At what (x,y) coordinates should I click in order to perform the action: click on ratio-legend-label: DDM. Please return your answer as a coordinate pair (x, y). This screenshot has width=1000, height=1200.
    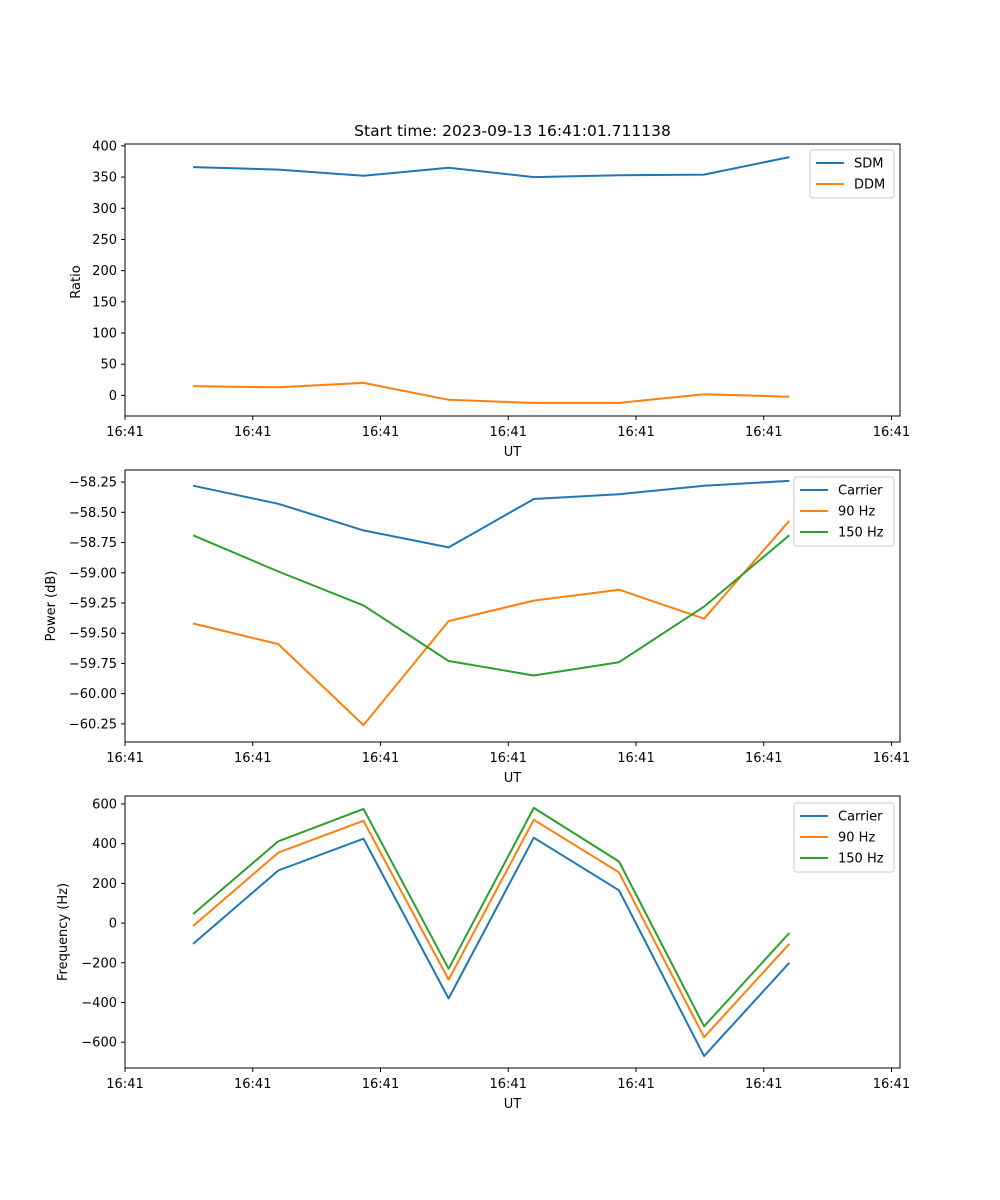
    Looking at the image, I should click on (869, 185).